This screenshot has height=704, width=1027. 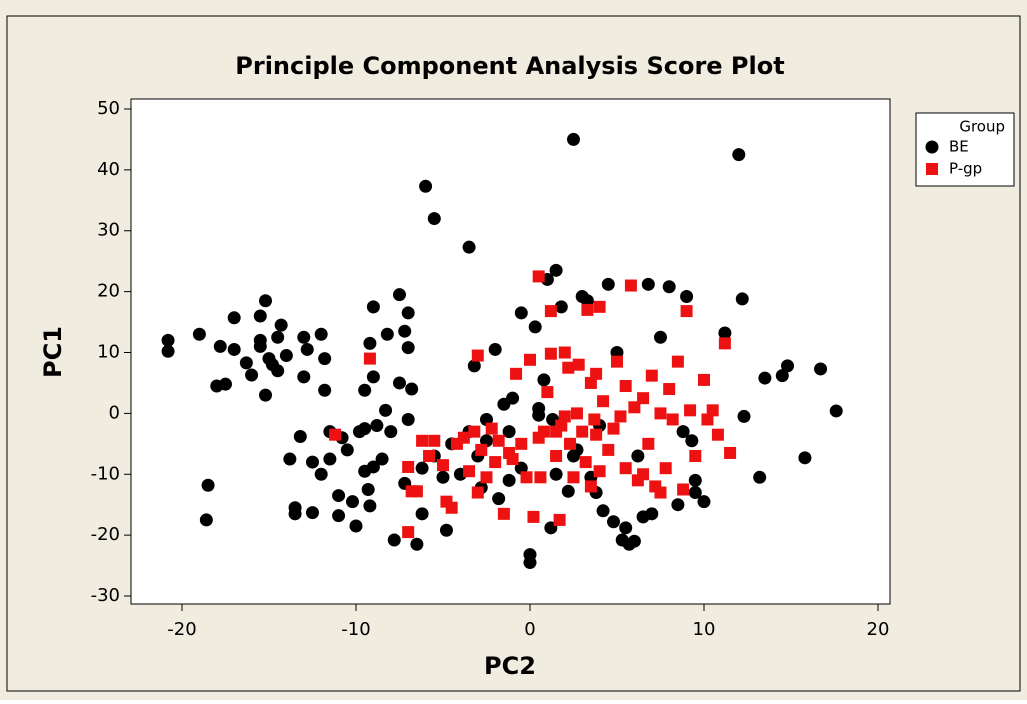 What do you see at coordinates (932, 147) in the screenshot?
I see `legend-marker` at bounding box center [932, 147].